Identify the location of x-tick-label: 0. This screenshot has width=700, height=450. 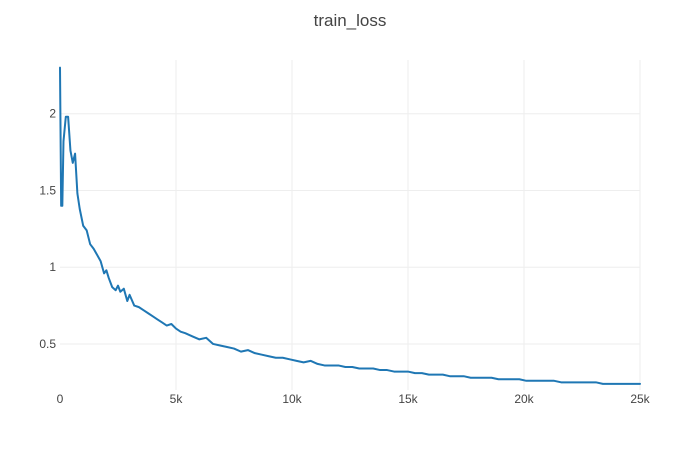
(60, 399).